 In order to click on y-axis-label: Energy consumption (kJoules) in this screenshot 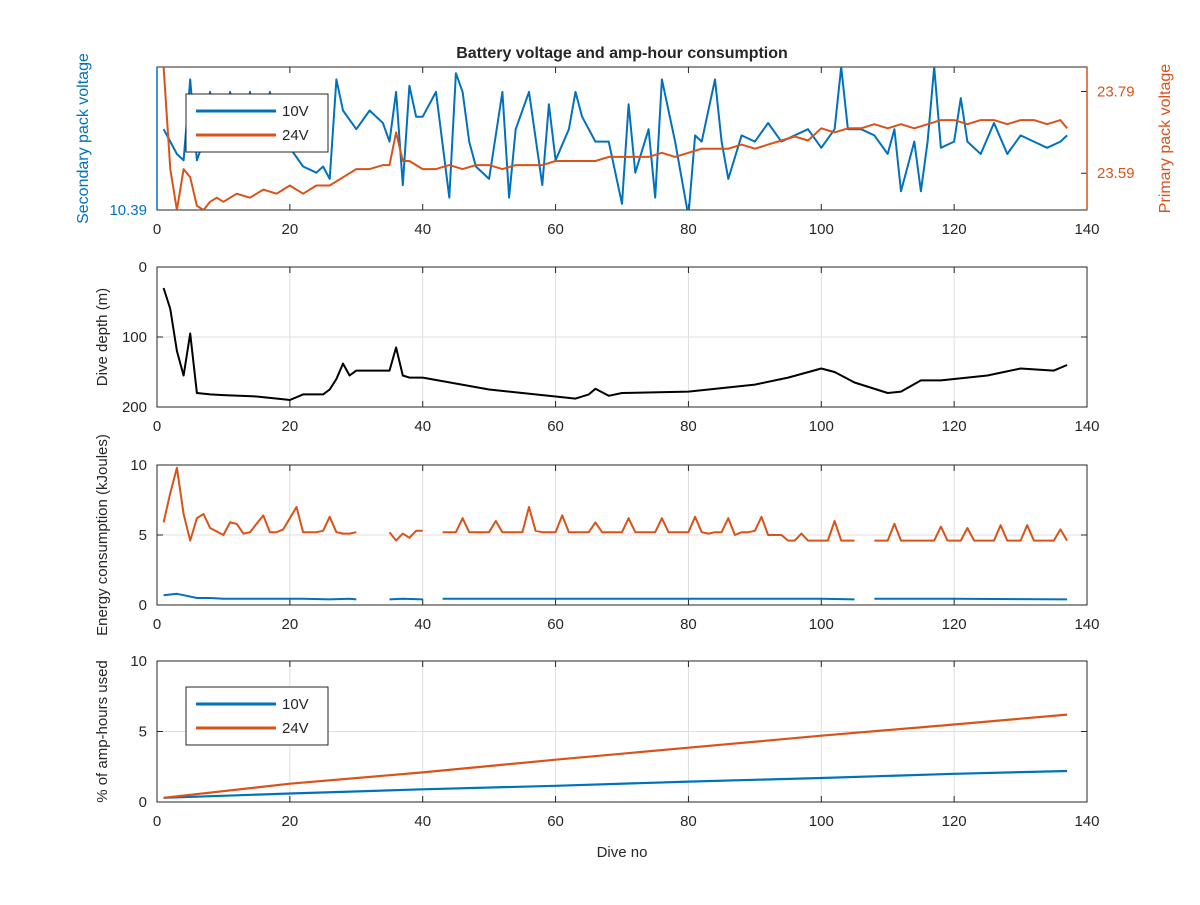, I will do `click(102, 535)`.